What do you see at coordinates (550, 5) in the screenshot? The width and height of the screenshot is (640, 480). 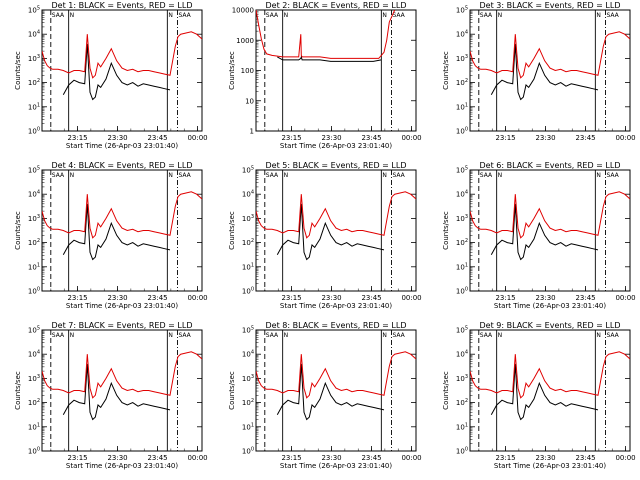 I see `panel-title: Det 3: BLACK = Events, RED = LLD` at bounding box center [550, 5].